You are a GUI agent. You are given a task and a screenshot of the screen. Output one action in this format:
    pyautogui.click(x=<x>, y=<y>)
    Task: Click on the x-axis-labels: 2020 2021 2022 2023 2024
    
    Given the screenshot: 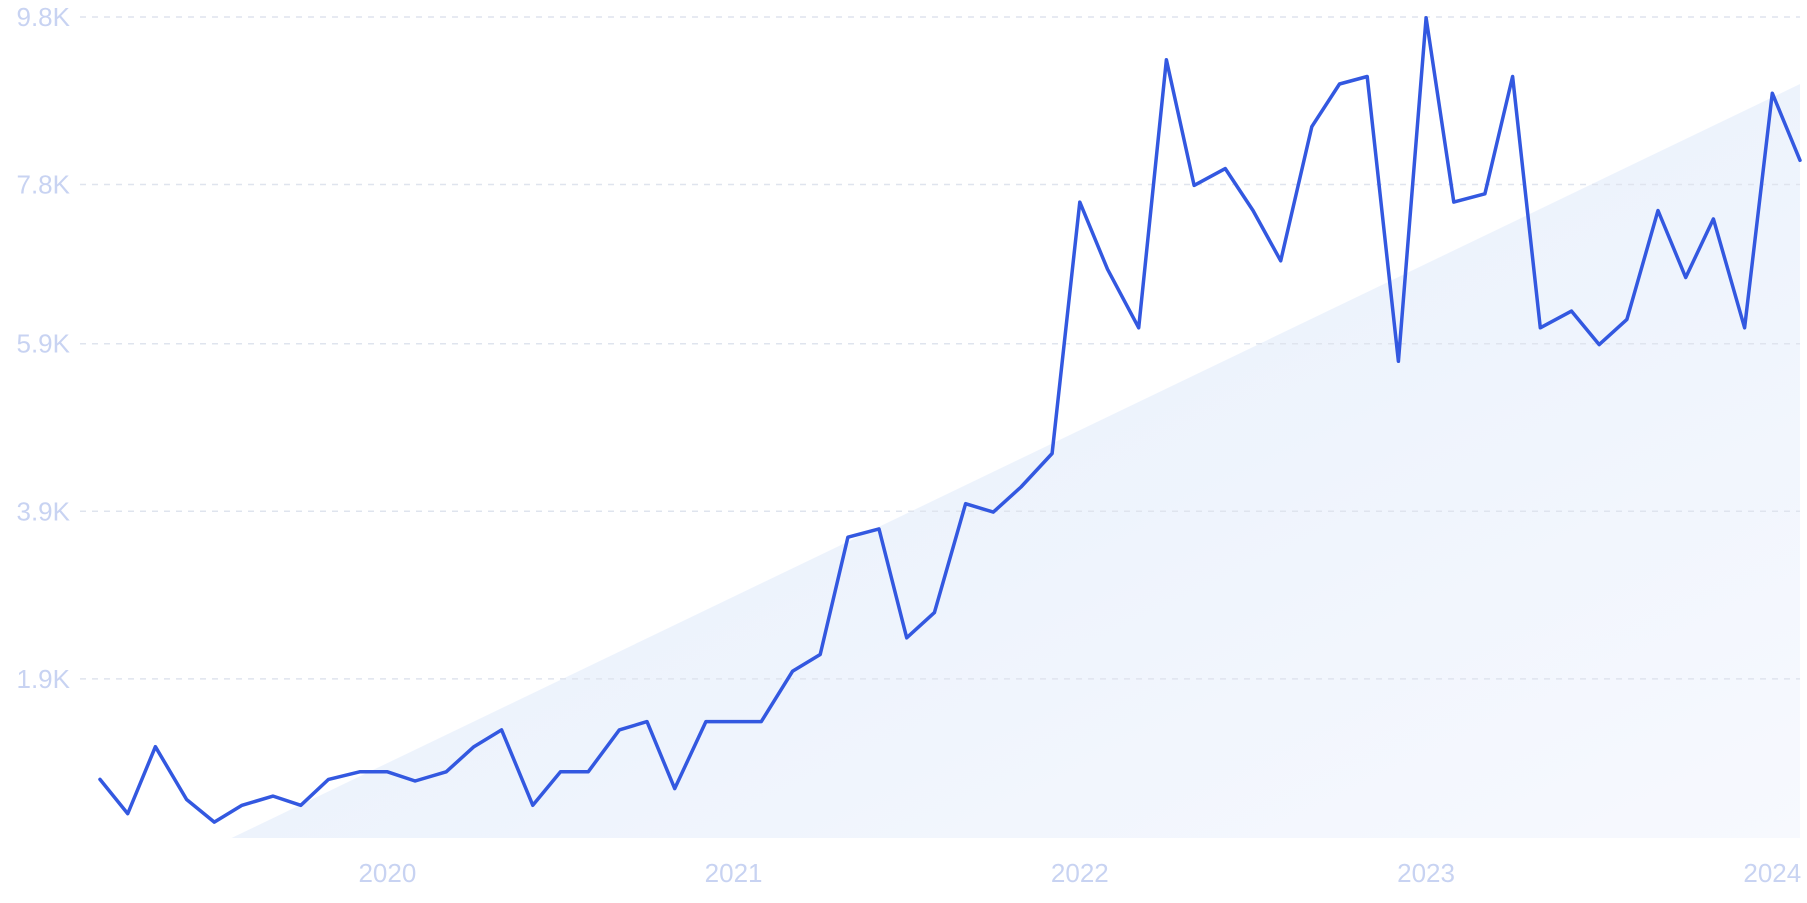 What is the action you would take?
    pyautogui.click(x=1079, y=873)
    